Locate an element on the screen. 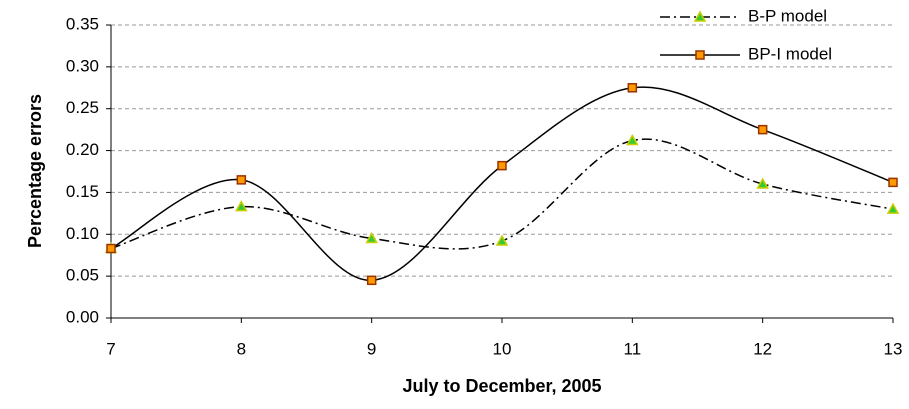 This screenshot has width=909, height=409. x-tick-label: 8 is located at coordinates (241, 348).